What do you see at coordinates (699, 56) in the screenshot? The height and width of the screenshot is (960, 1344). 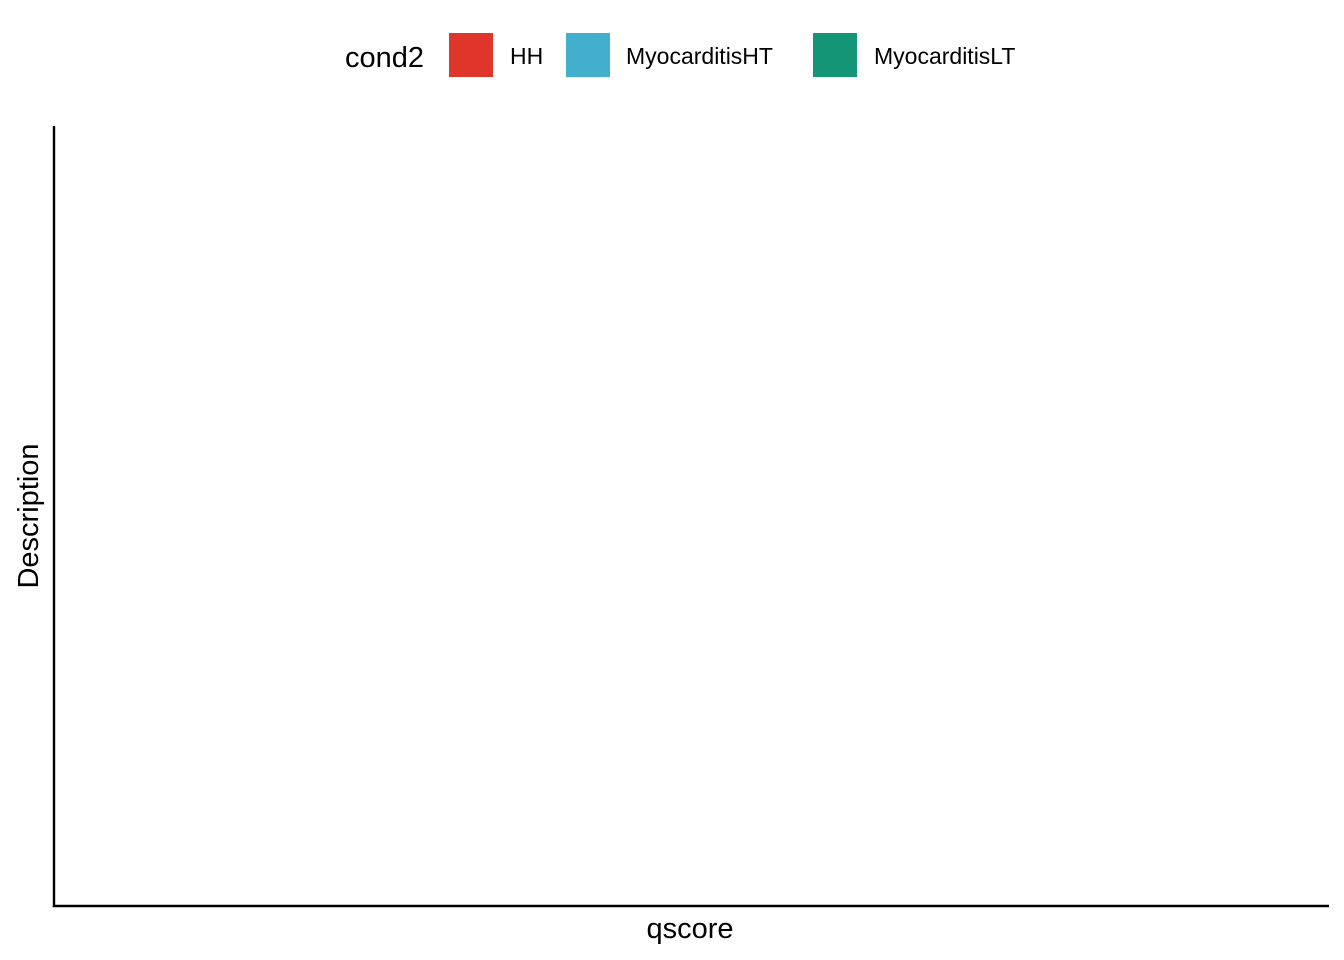 I see `legend-label-myocarditisht: MyocarditisHT` at bounding box center [699, 56].